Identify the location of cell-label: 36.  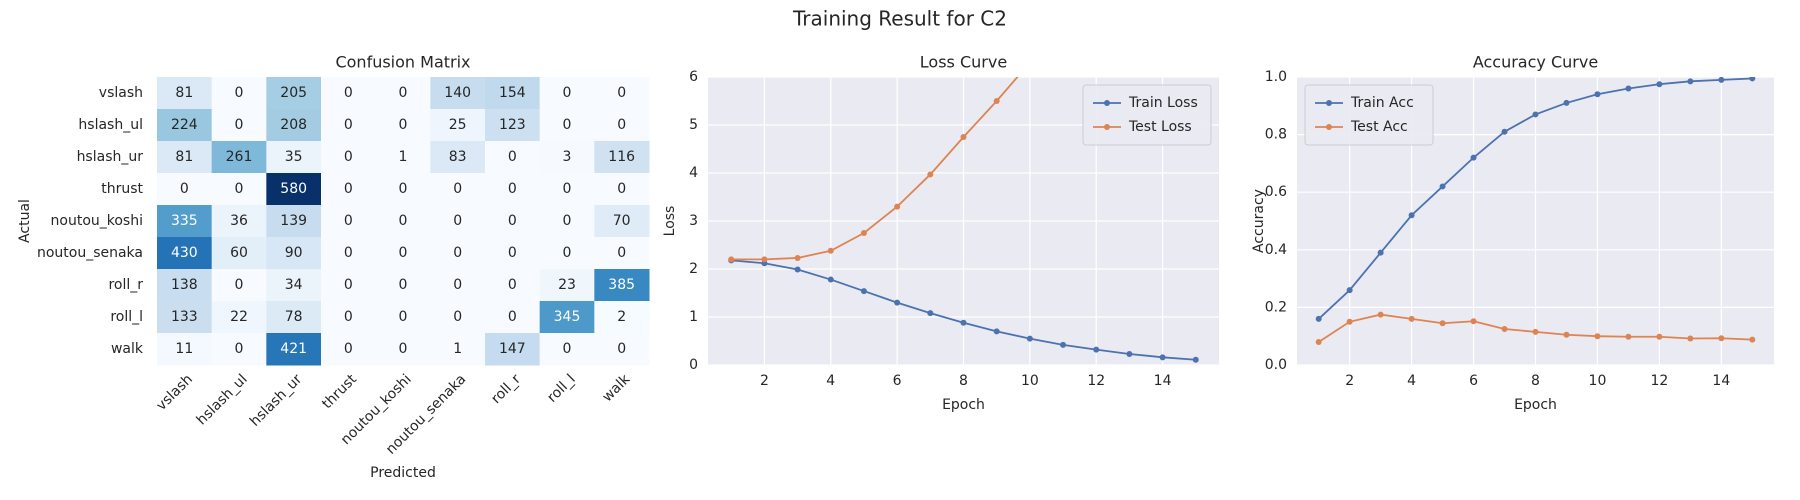
(239, 221).